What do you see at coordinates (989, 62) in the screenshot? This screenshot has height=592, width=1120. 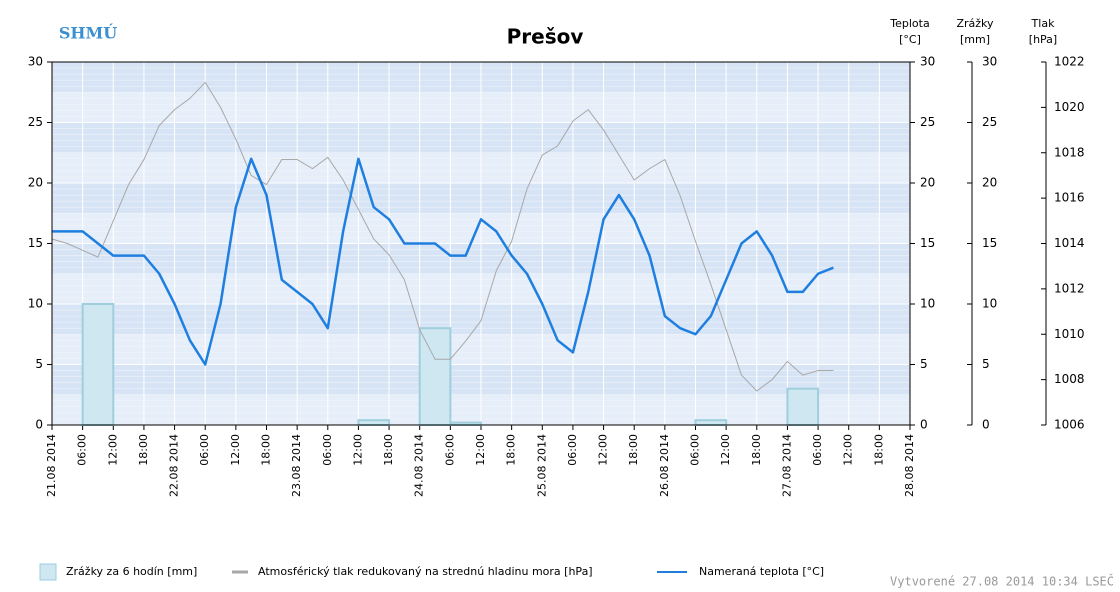 I see `y2-tick-label: 30` at bounding box center [989, 62].